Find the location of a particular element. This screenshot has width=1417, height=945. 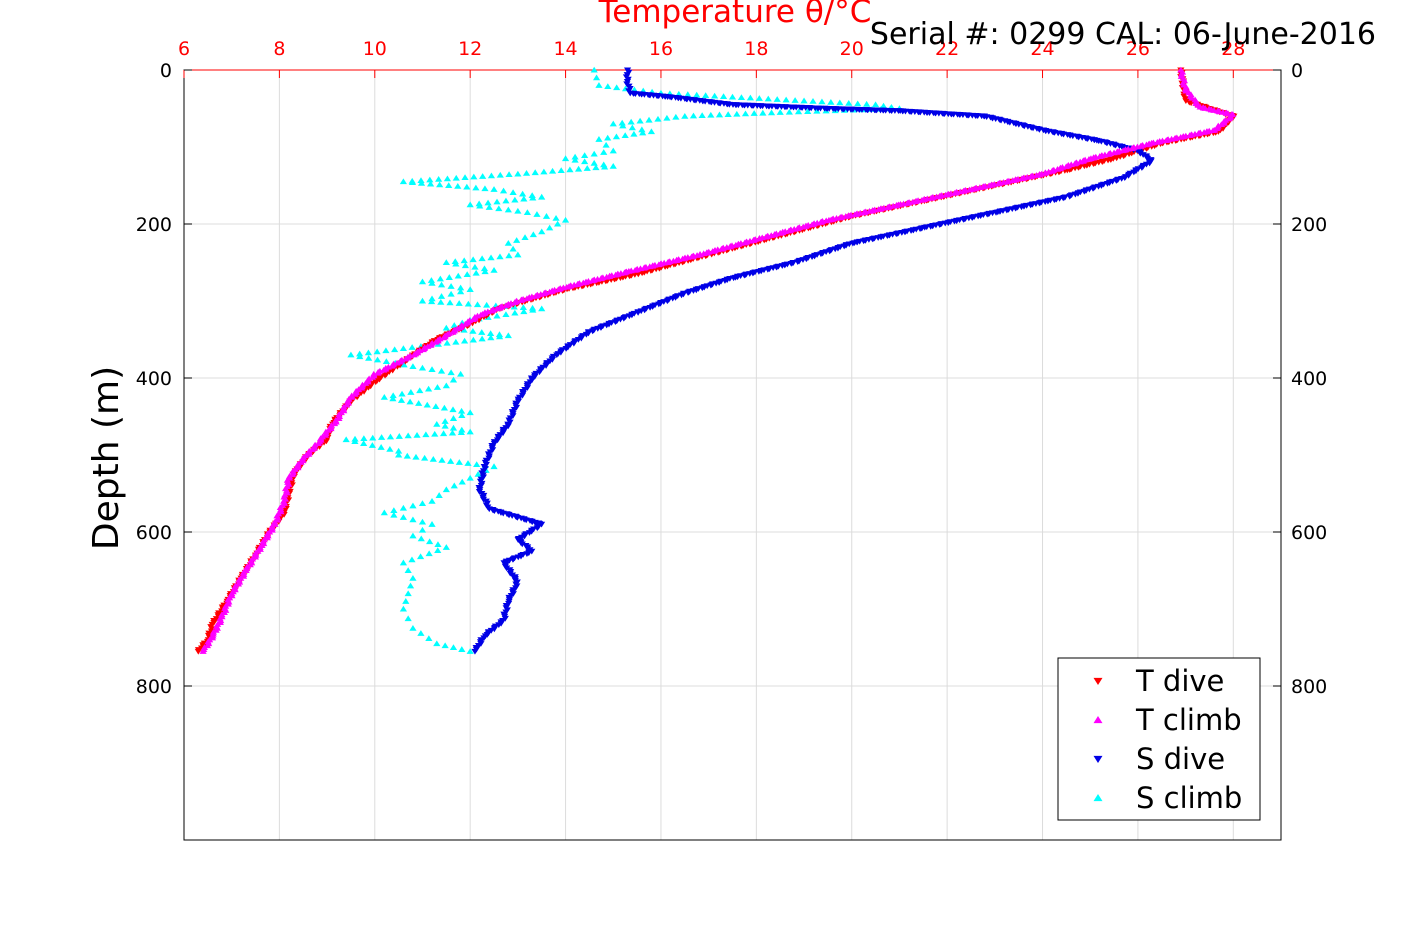

legend-label: T dive is located at coordinates (1179, 681).